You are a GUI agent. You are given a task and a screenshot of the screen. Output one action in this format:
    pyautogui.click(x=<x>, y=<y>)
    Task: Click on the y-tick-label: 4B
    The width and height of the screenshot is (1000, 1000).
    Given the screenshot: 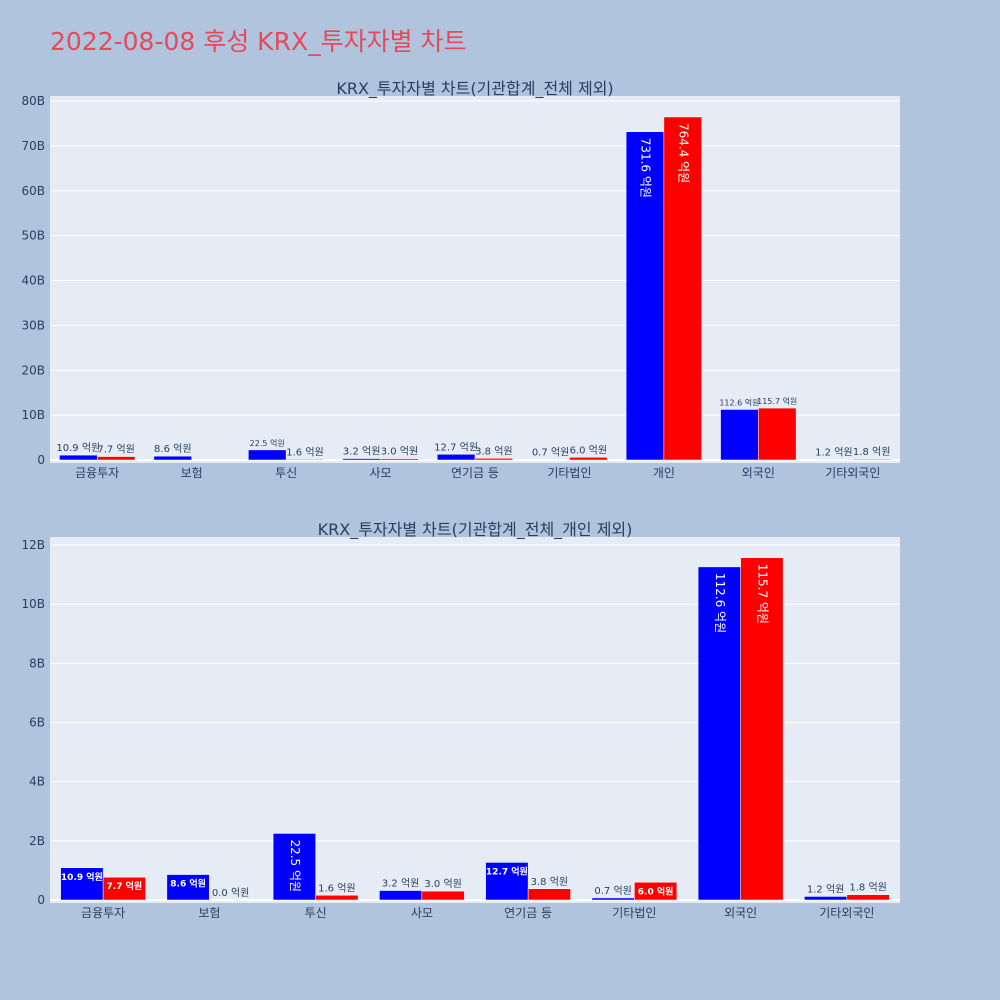 What is the action you would take?
    pyautogui.click(x=37, y=782)
    